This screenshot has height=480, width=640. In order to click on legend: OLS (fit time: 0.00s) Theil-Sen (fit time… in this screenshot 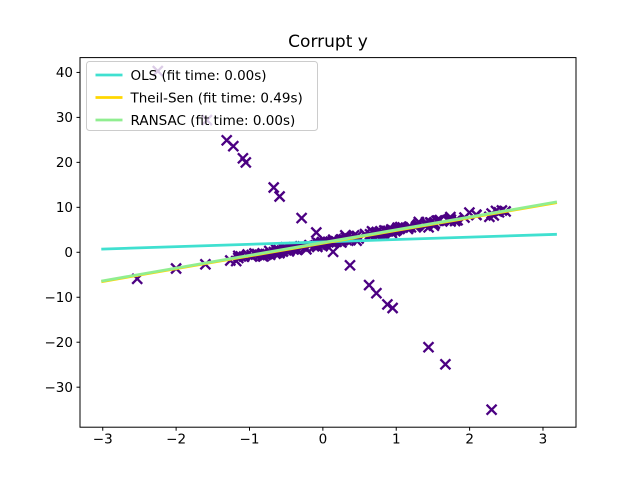, I will do `click(202, 96)`.